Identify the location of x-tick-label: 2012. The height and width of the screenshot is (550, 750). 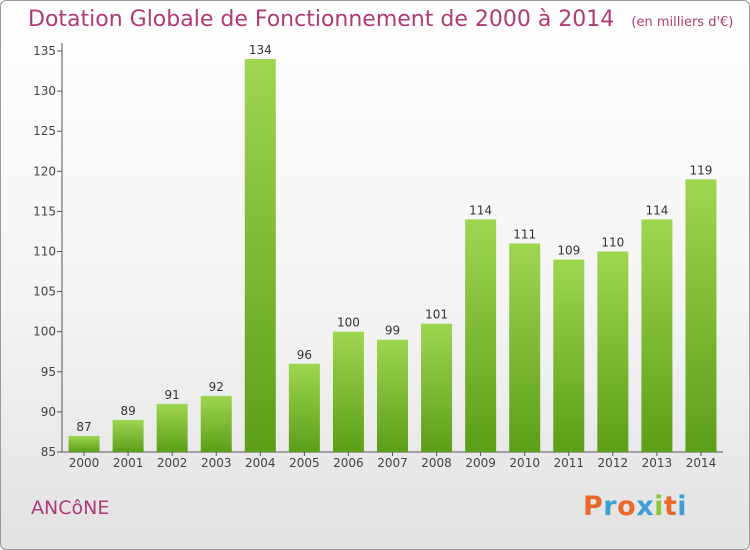
(613, 463).